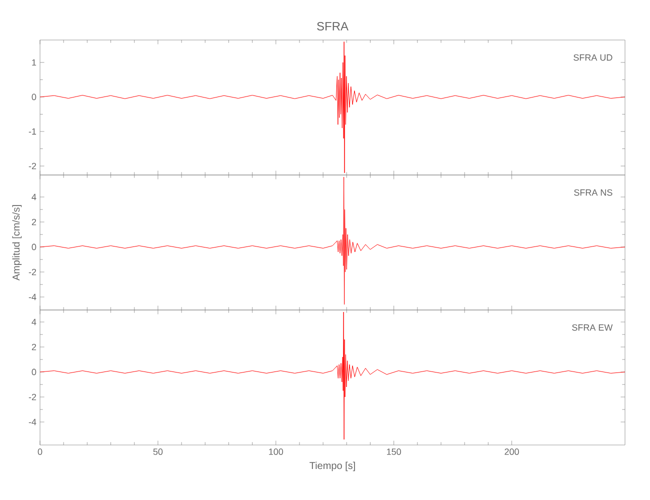  Describe the element at coordinates (592, 327) in the screenshot. I see `annotation: SFRA EW` at that location.